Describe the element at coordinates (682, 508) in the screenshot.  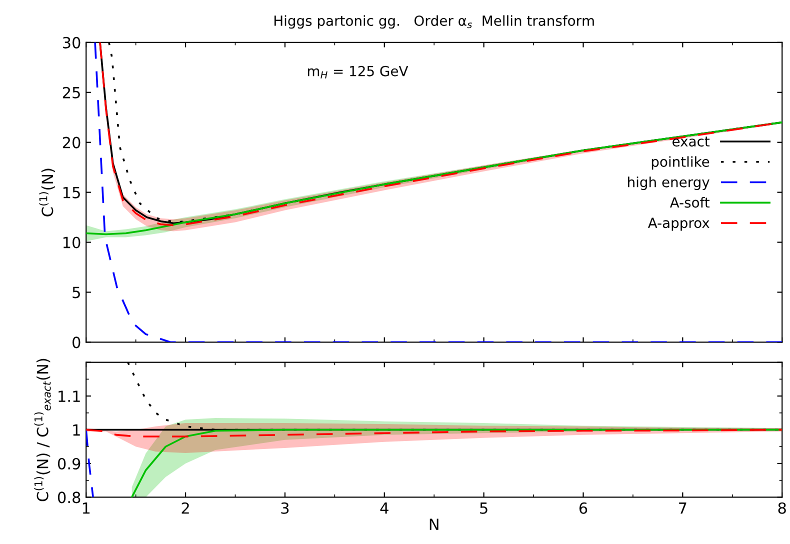
I see `x-tick-label: 7` at that location.